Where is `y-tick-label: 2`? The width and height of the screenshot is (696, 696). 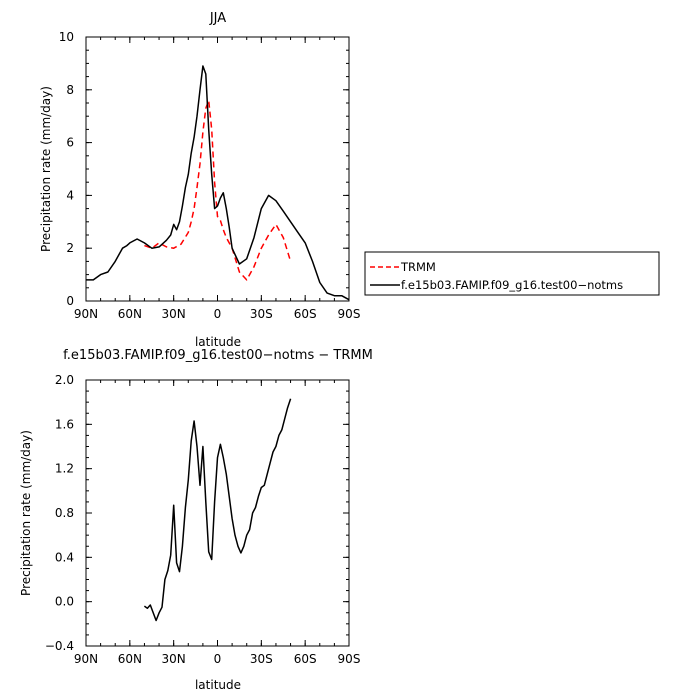 y-tick-label: 2 is located at coordinates (70, 248).